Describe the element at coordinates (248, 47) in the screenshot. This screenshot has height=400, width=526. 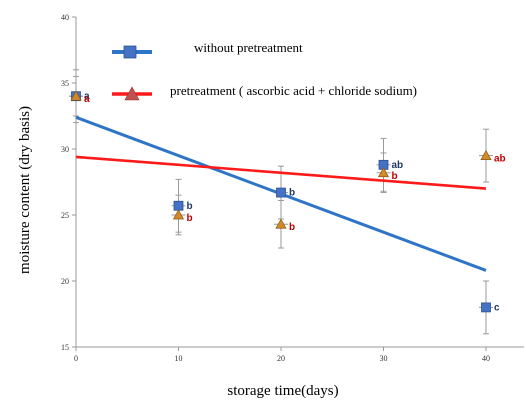
I see `legend-label-without-pretreatment: without pretreatment` at that location.